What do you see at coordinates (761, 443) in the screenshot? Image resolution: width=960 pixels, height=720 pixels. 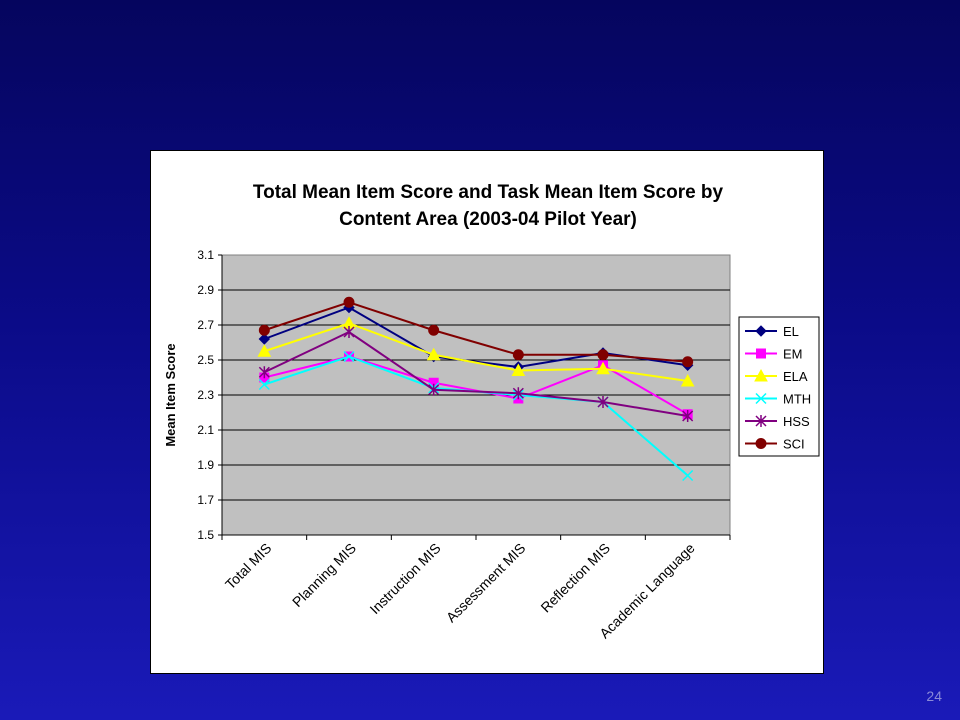 I see `legend-marker-sci` at bounding box center [761, 443].